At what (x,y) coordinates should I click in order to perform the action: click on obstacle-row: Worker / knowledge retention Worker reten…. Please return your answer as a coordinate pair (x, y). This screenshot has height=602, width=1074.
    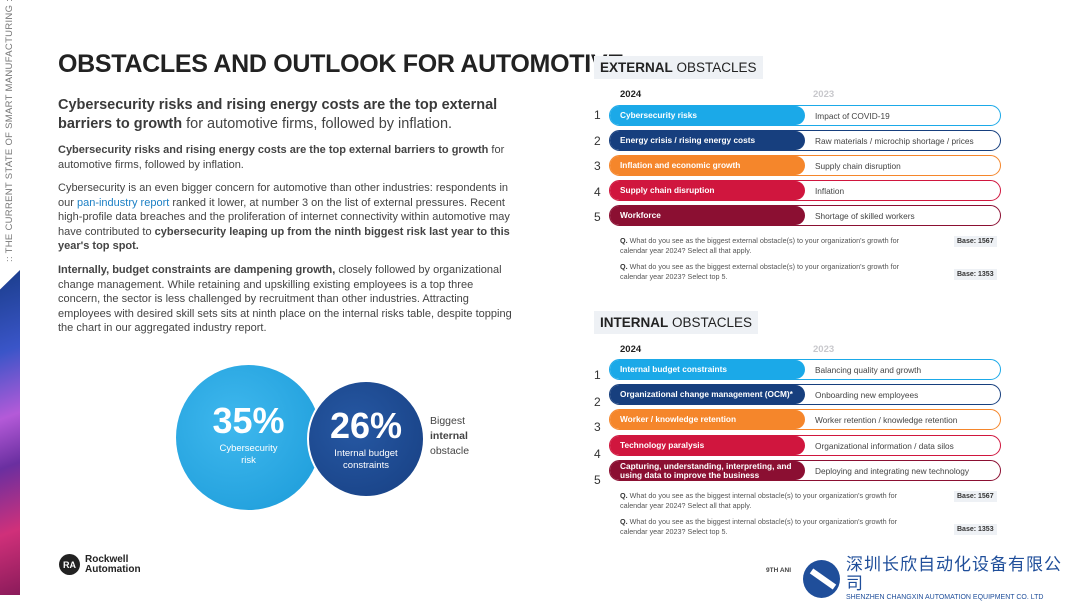
    Looking at the image, I should click on (805, 419).